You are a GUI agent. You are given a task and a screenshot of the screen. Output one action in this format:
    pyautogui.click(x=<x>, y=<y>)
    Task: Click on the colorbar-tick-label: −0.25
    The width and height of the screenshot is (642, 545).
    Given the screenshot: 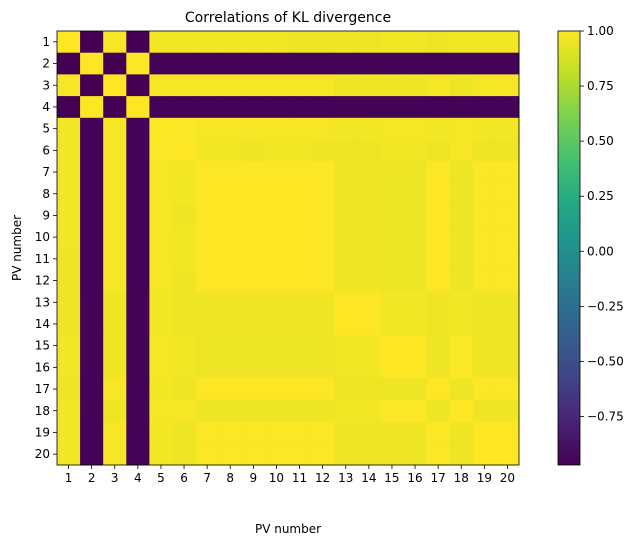 What is the action you would take?
    pyautogui.click(x=605, y=306)
    